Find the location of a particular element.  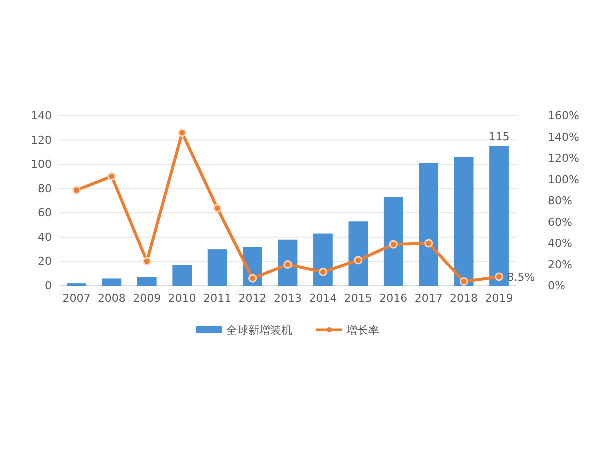

y-tick-label: 100 is located at coordinates (41, 165).